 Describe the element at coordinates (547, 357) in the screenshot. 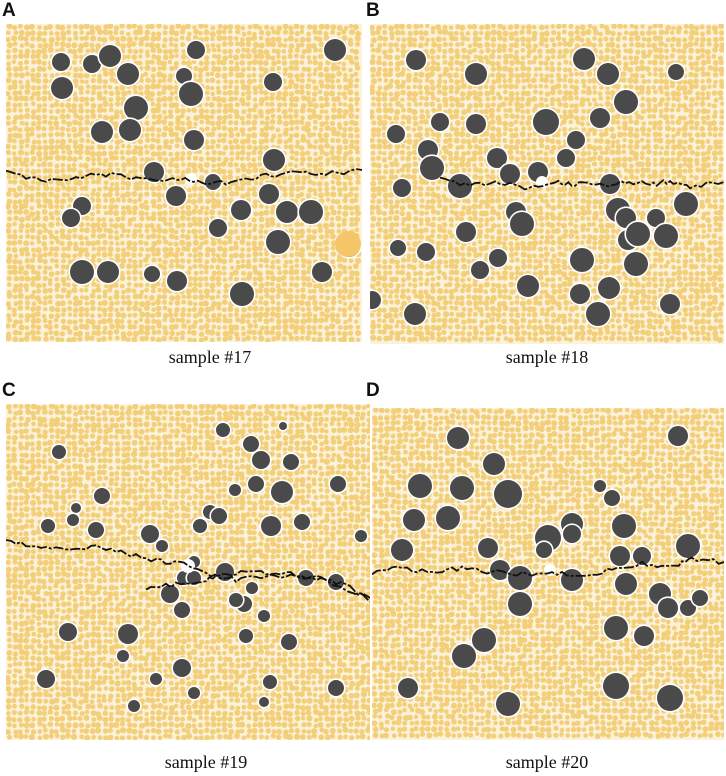

I see `caption-sample-18: sample #18` at that location.